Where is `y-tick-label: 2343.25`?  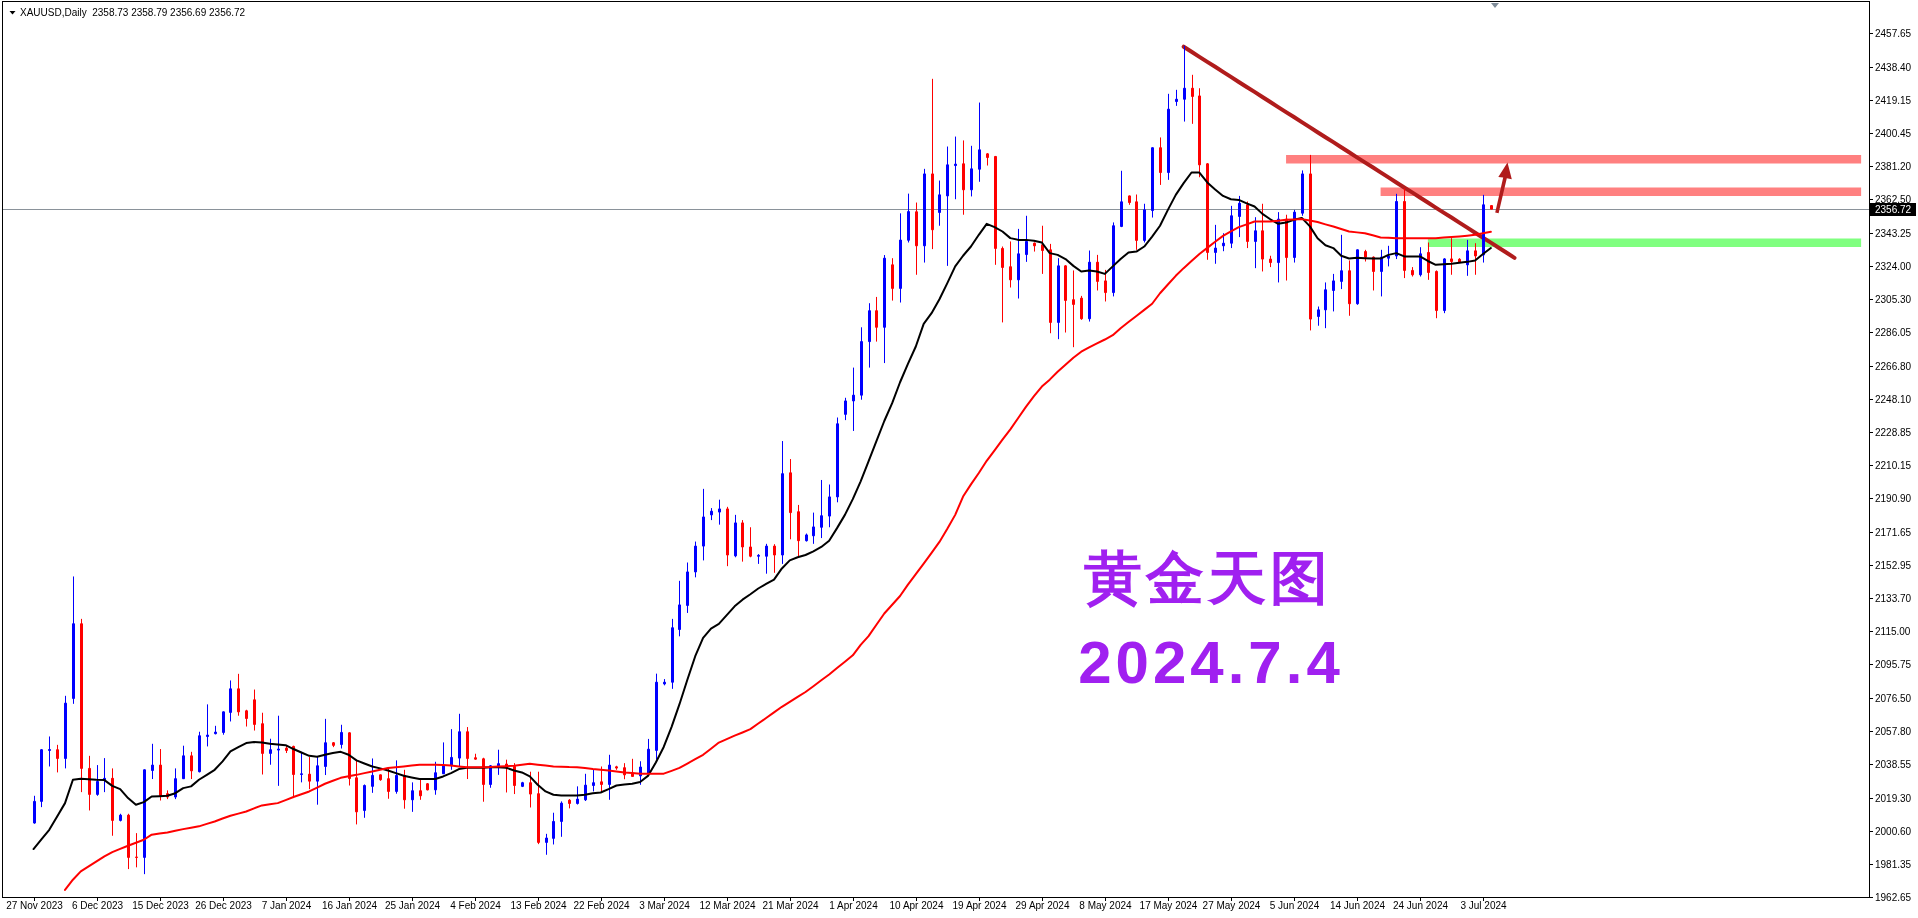
y-tick-label: 2343.25 is located at coordinates (1893, 233).